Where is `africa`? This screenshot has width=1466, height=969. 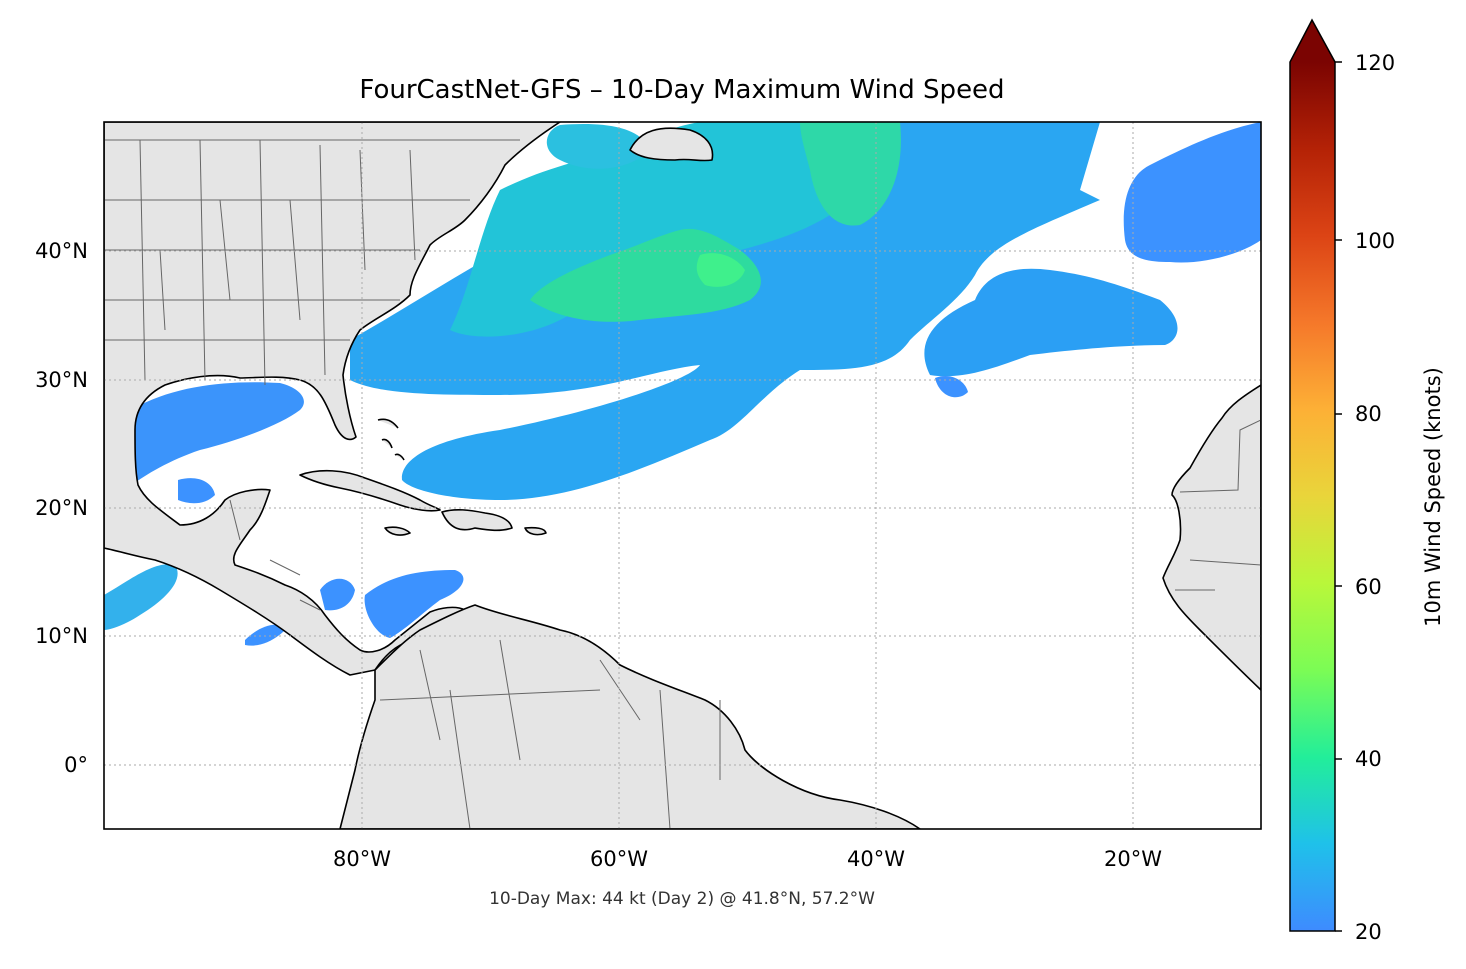 africa is located at coordinates (1211, 537).